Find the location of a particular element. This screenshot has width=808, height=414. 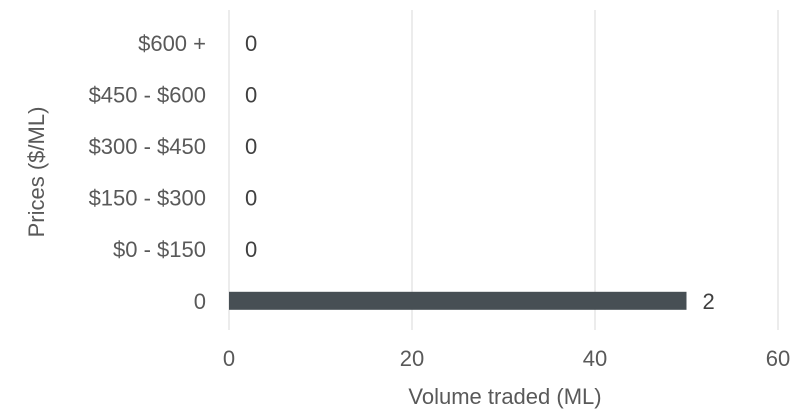

y-tick-label: $300 - $450 is located at coordinates (147, 146).